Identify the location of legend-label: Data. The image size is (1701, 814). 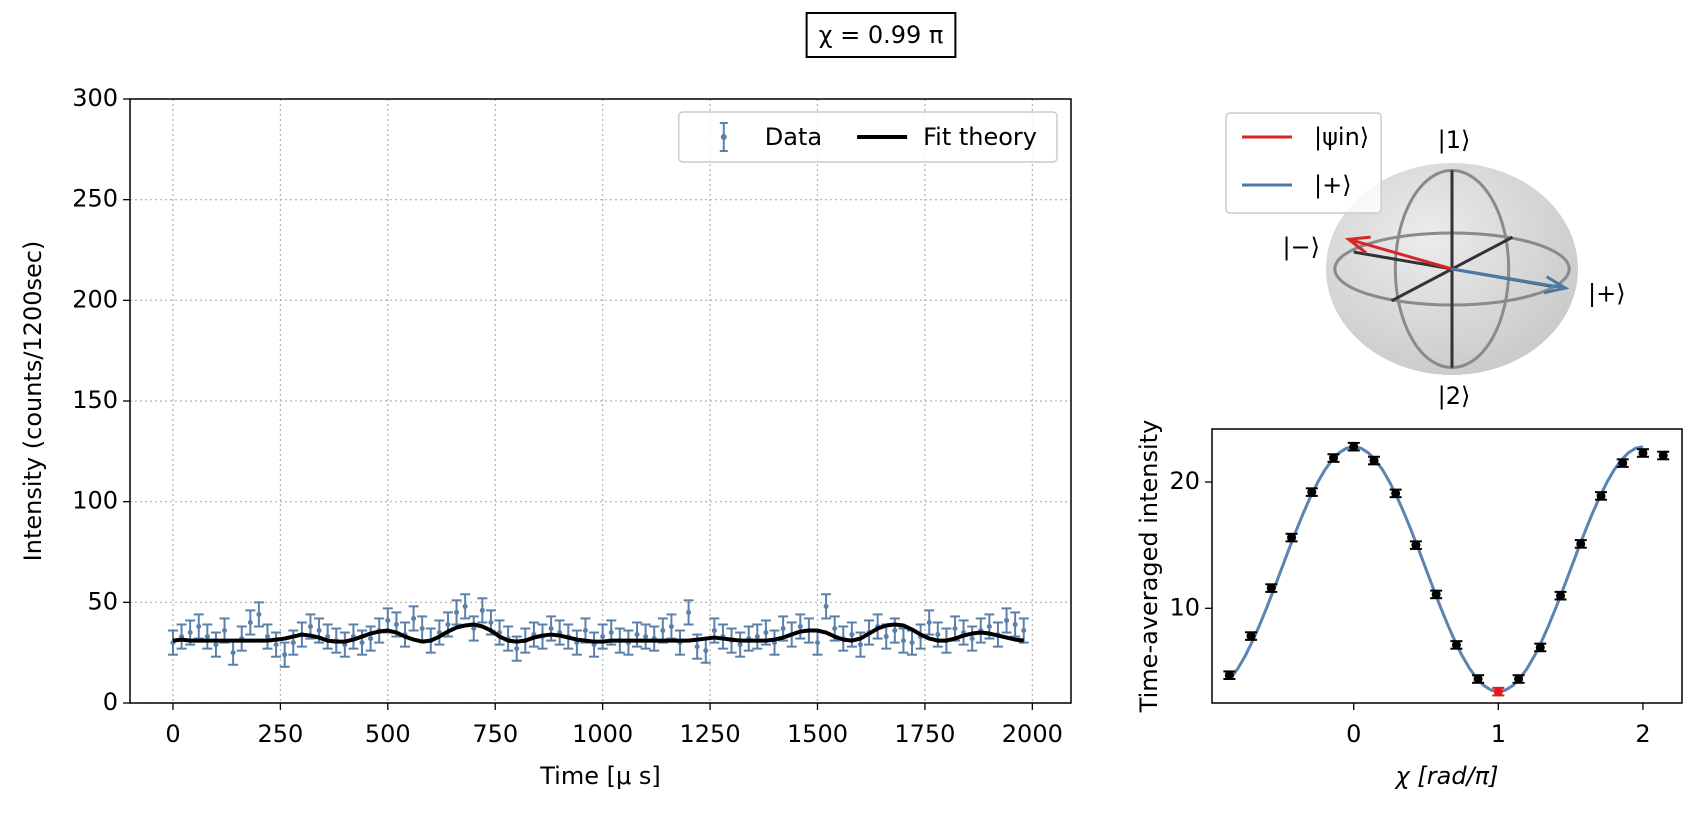
(793, 137).